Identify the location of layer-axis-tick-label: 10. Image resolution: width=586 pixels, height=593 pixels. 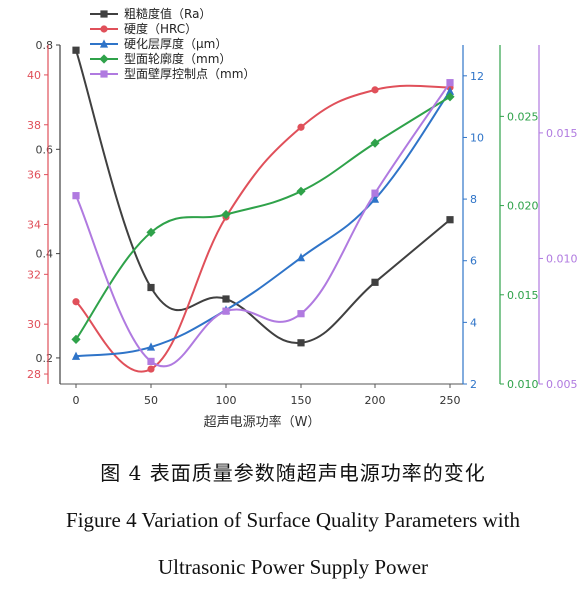
(477, 137).